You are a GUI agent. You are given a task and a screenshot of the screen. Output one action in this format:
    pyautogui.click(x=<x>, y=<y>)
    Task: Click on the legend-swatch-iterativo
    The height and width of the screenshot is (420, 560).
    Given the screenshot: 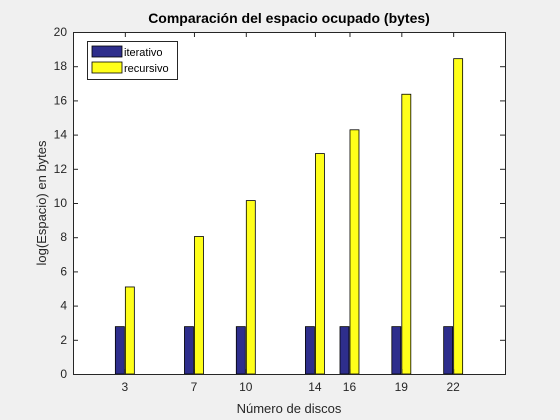 What is the action you would take?
    pyautogui.click(x=107, y=51)
    